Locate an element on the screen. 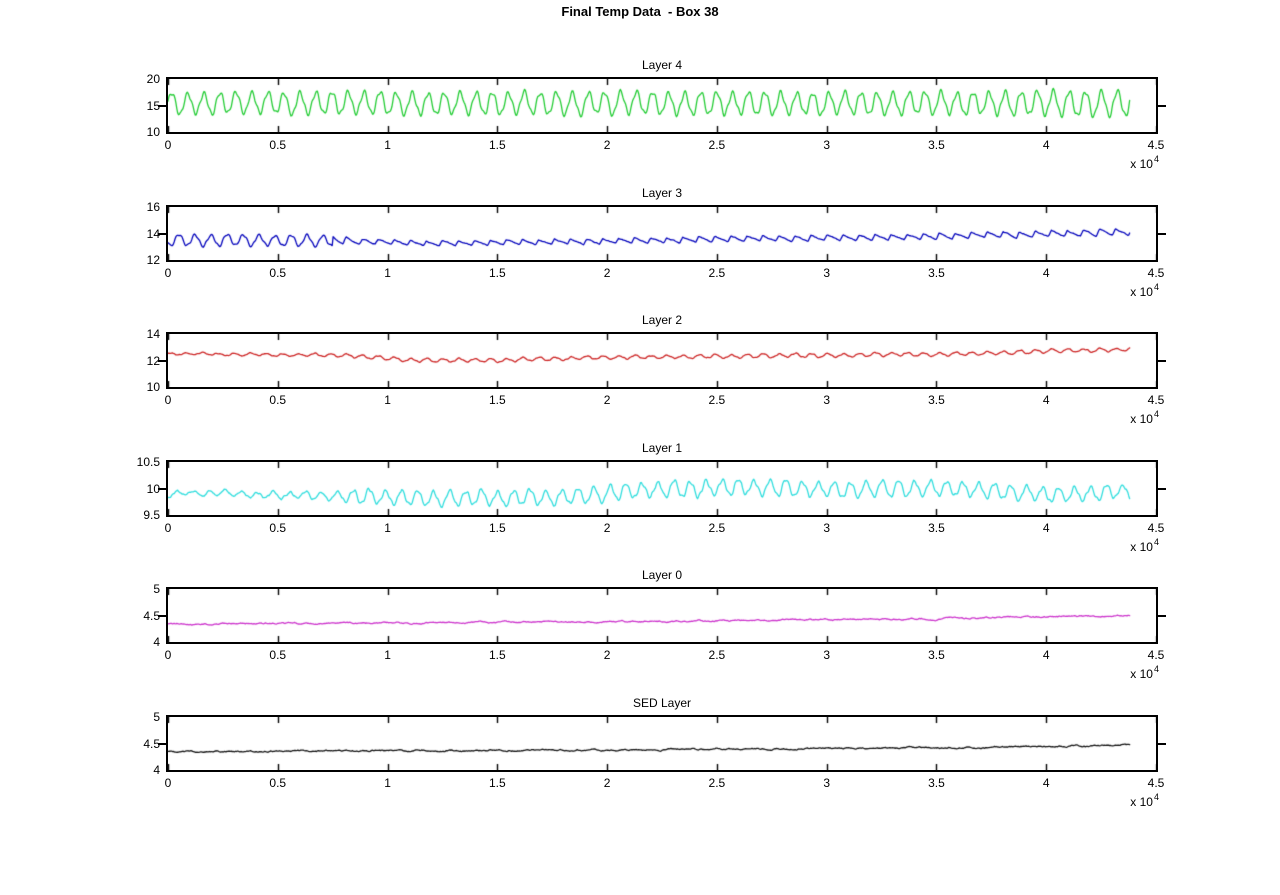 The height and width of the screenshot is (895, 1280). y-tick-label: 16 is located at coordinates (153, 207).